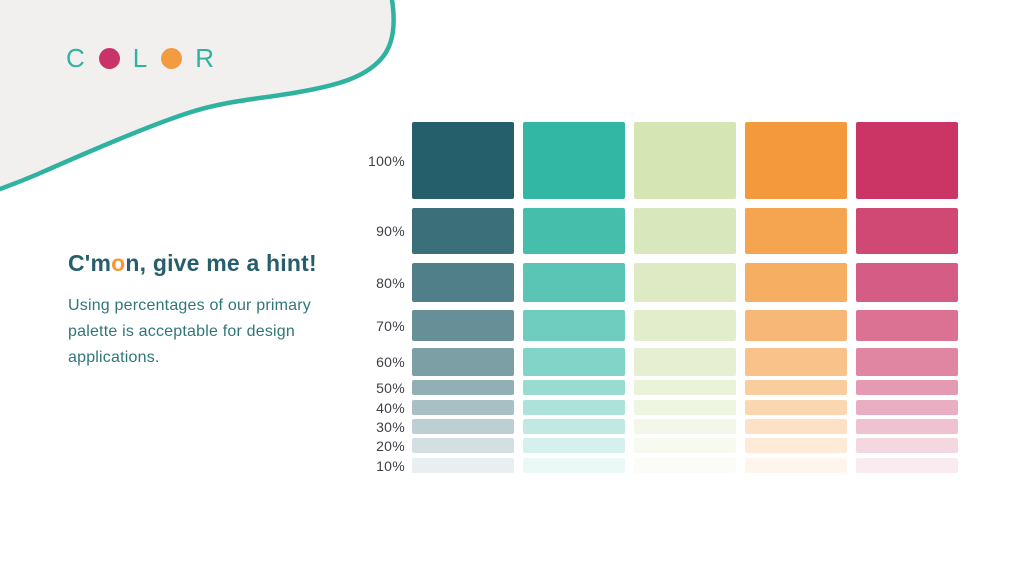  I want to click on tint-row-30: 30%, so click(660, 426).